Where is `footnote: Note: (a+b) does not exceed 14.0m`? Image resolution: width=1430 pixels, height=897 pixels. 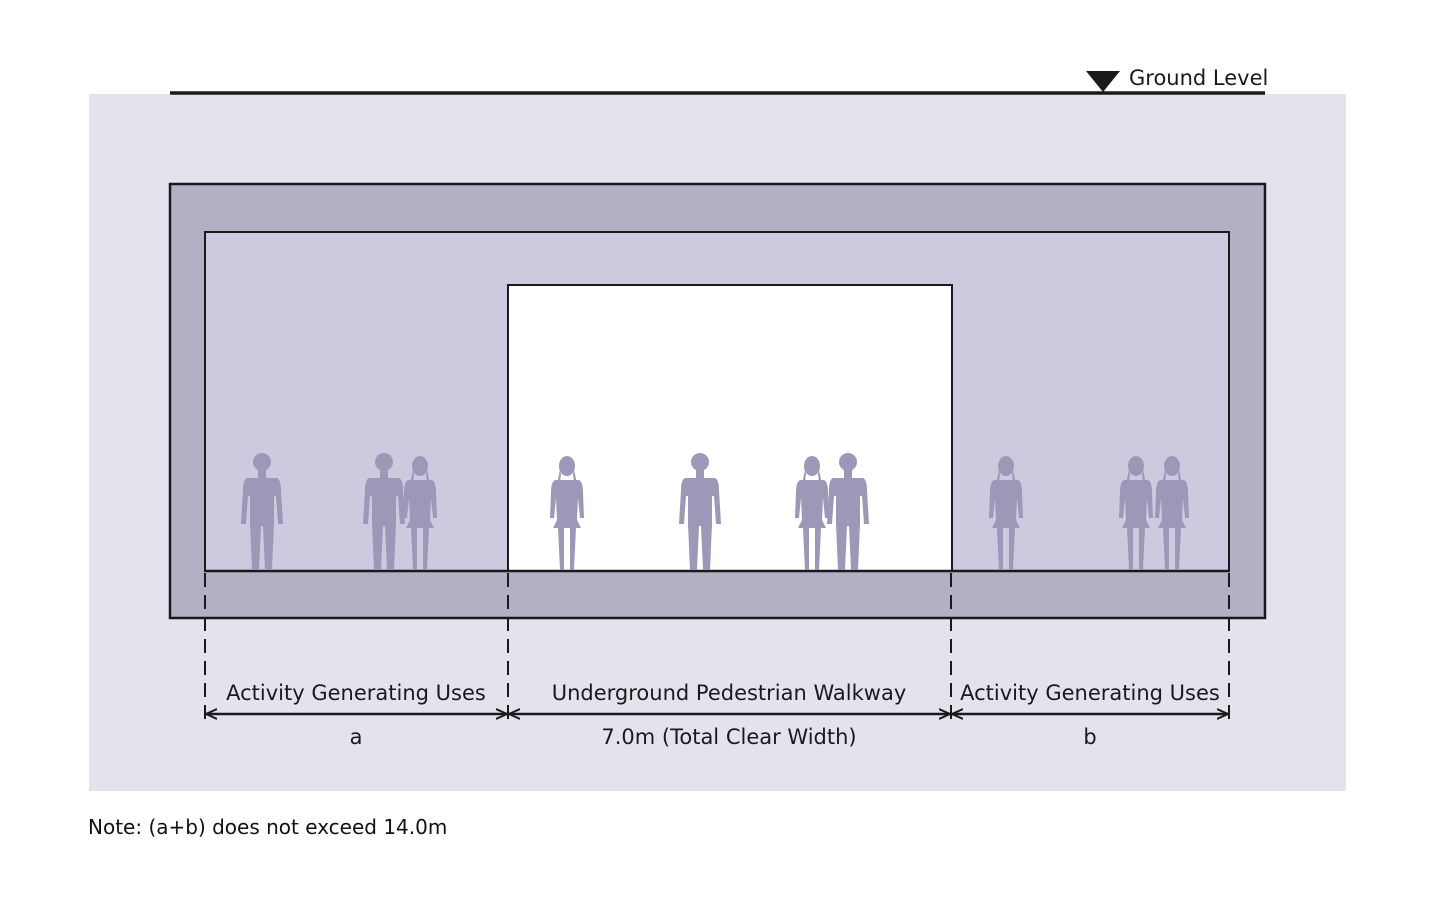
footnote: Note: (a+b) does not exceed 14.0m is located at coordinates (268, 827).